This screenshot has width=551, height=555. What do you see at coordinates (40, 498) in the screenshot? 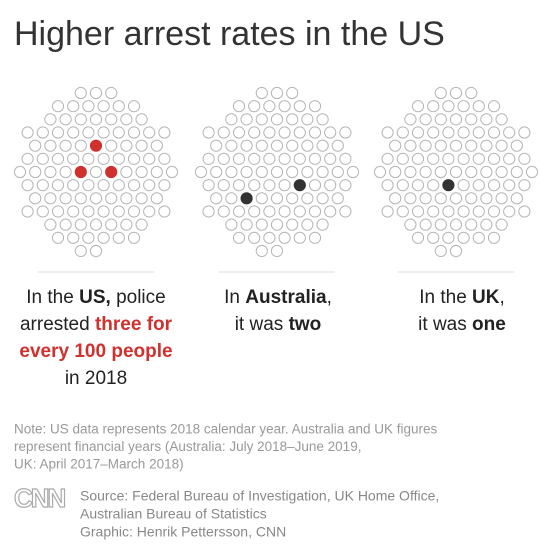
I see `logo: CNN` at bounding box center [40, 498].